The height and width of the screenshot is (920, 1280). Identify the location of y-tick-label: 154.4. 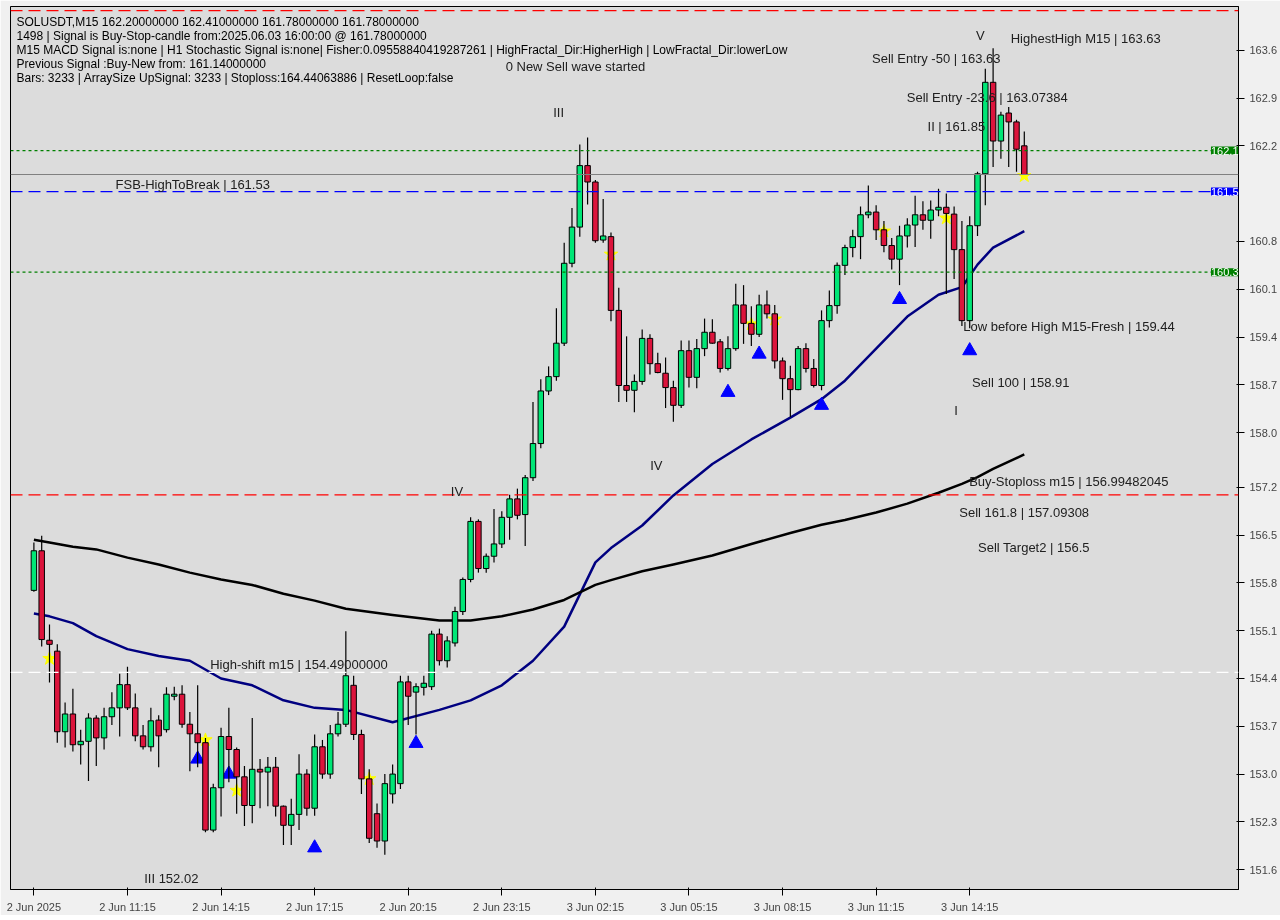
(1263, 678).